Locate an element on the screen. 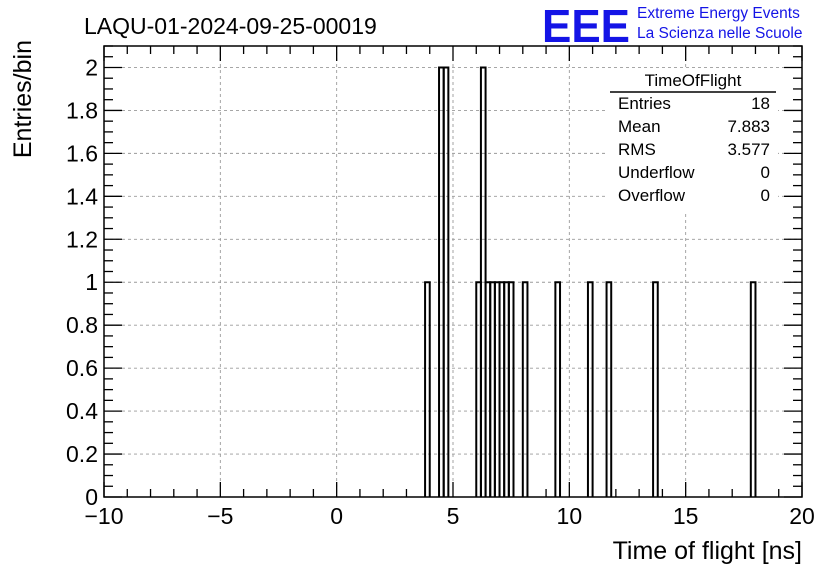  y-tick-label: 1.8 is located at coordinates (82, 110).